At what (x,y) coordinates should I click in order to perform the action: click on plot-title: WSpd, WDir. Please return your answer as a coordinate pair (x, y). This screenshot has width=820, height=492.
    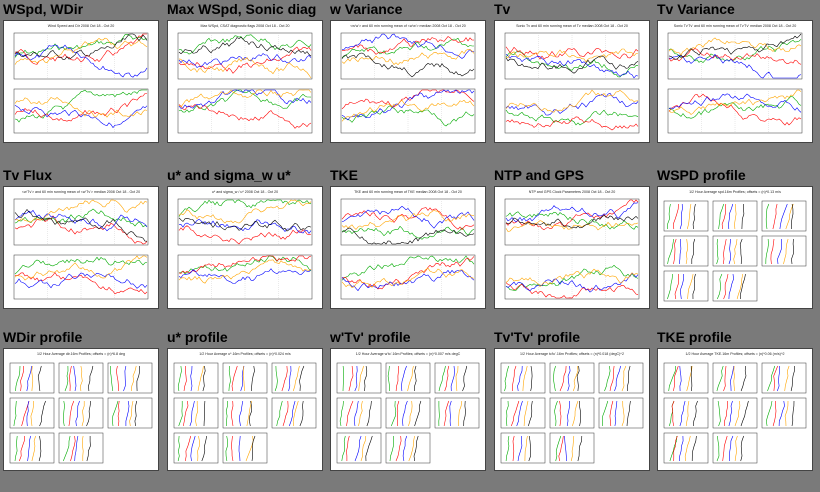
    Looking at the image, I should click on (43, 9).